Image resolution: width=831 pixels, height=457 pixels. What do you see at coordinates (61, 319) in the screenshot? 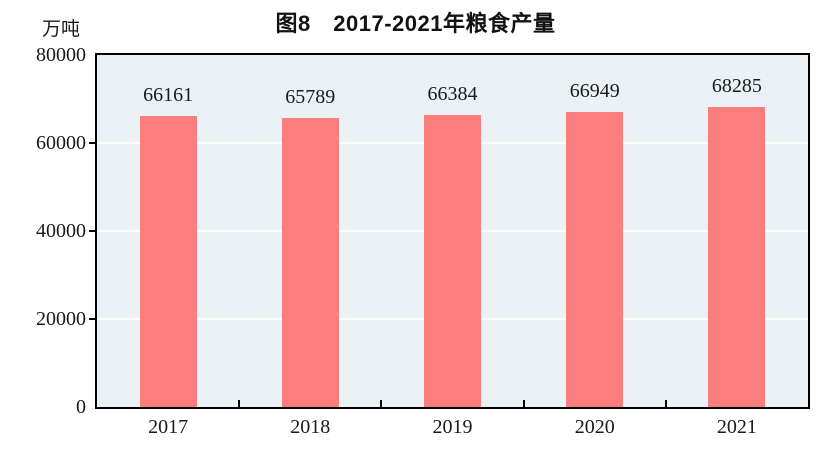
I see `y-tick-label-20000: 20000` at bounding box center [61, 319].